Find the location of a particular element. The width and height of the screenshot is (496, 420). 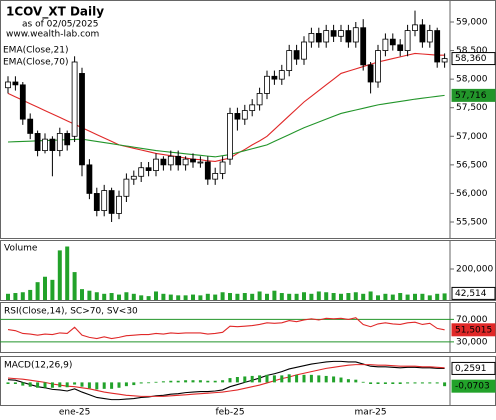

y-tick-label: 70,000 is located at coordinates (472, 320).